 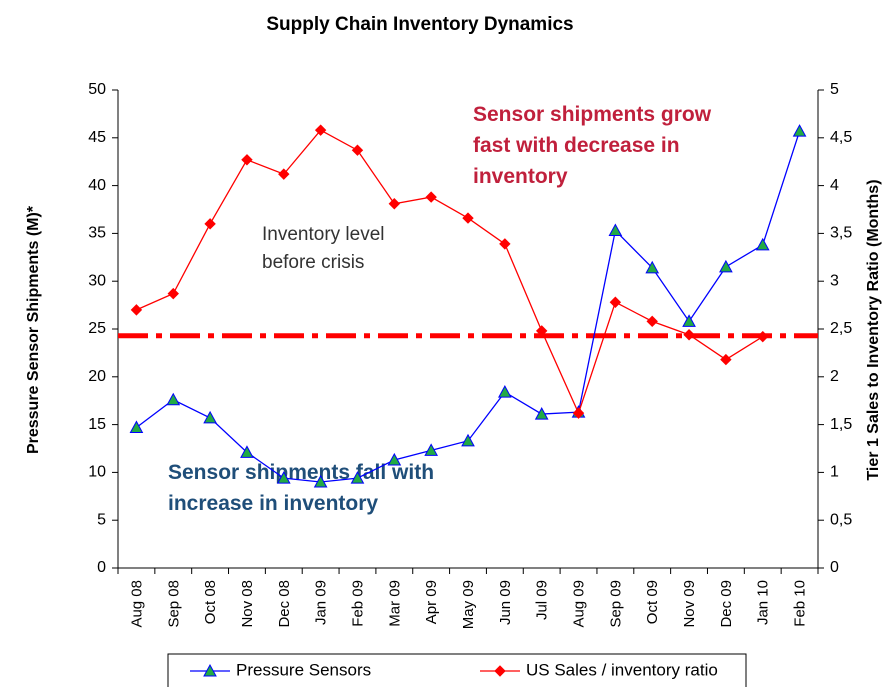 I want to click on x-tick-label: Oct 08, so click(x=210, y=602).